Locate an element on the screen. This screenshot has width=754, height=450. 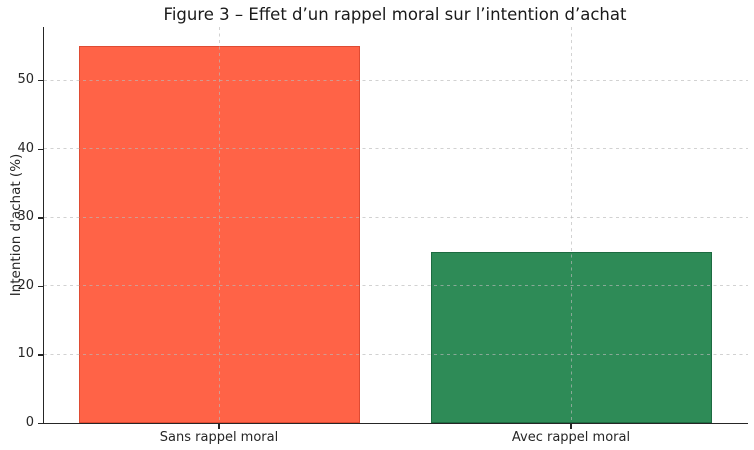
y-tick-label: 50 is located at coordinates (25, 80).